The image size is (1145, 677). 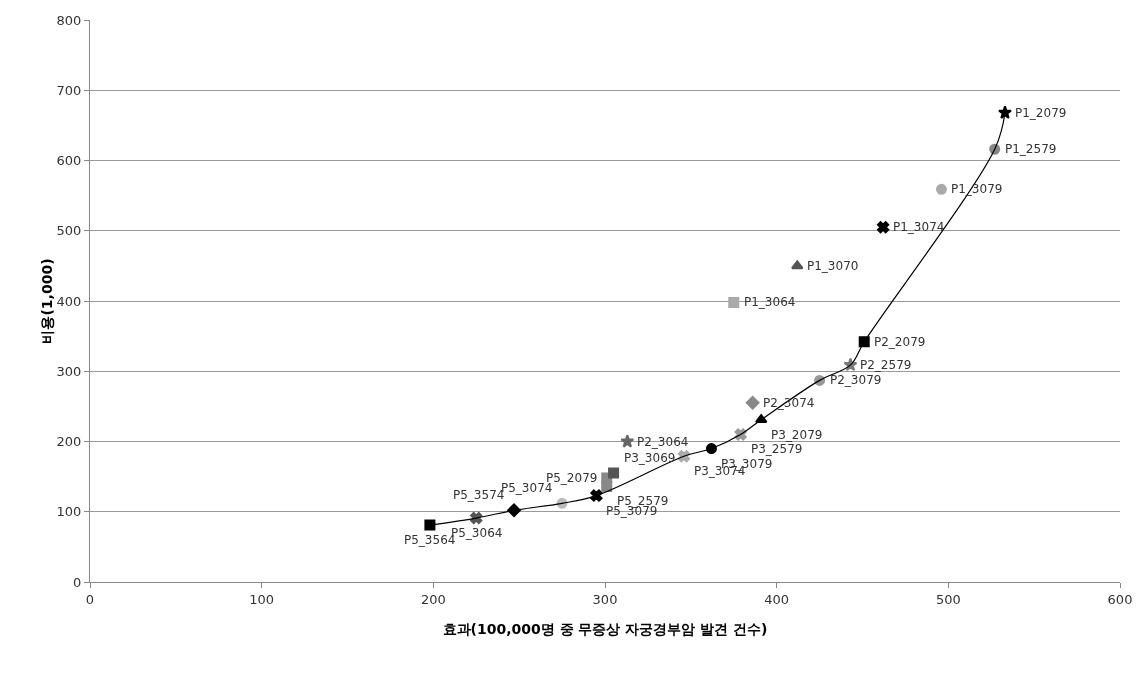 I want to click on y-tick-label: 800, so click(x=69, y=20).